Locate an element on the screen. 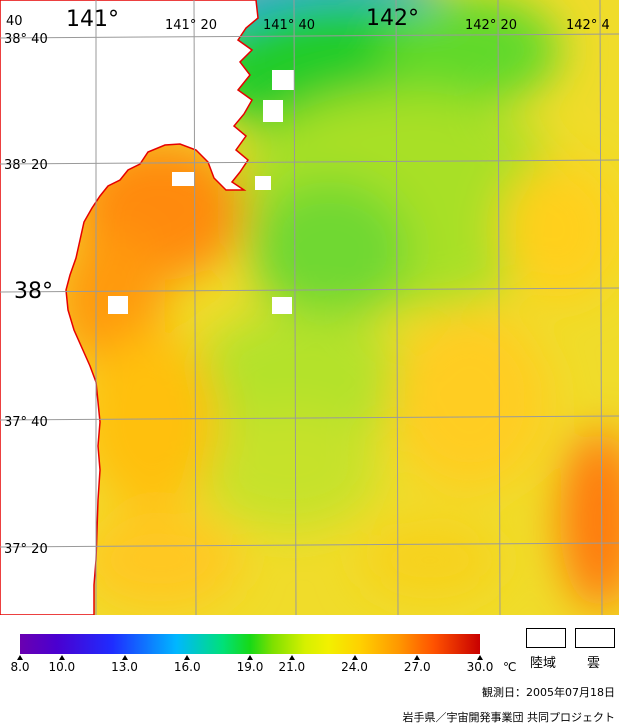  observation-date: 観測日：2005年07月18日 is located at coordinates (548, 692).